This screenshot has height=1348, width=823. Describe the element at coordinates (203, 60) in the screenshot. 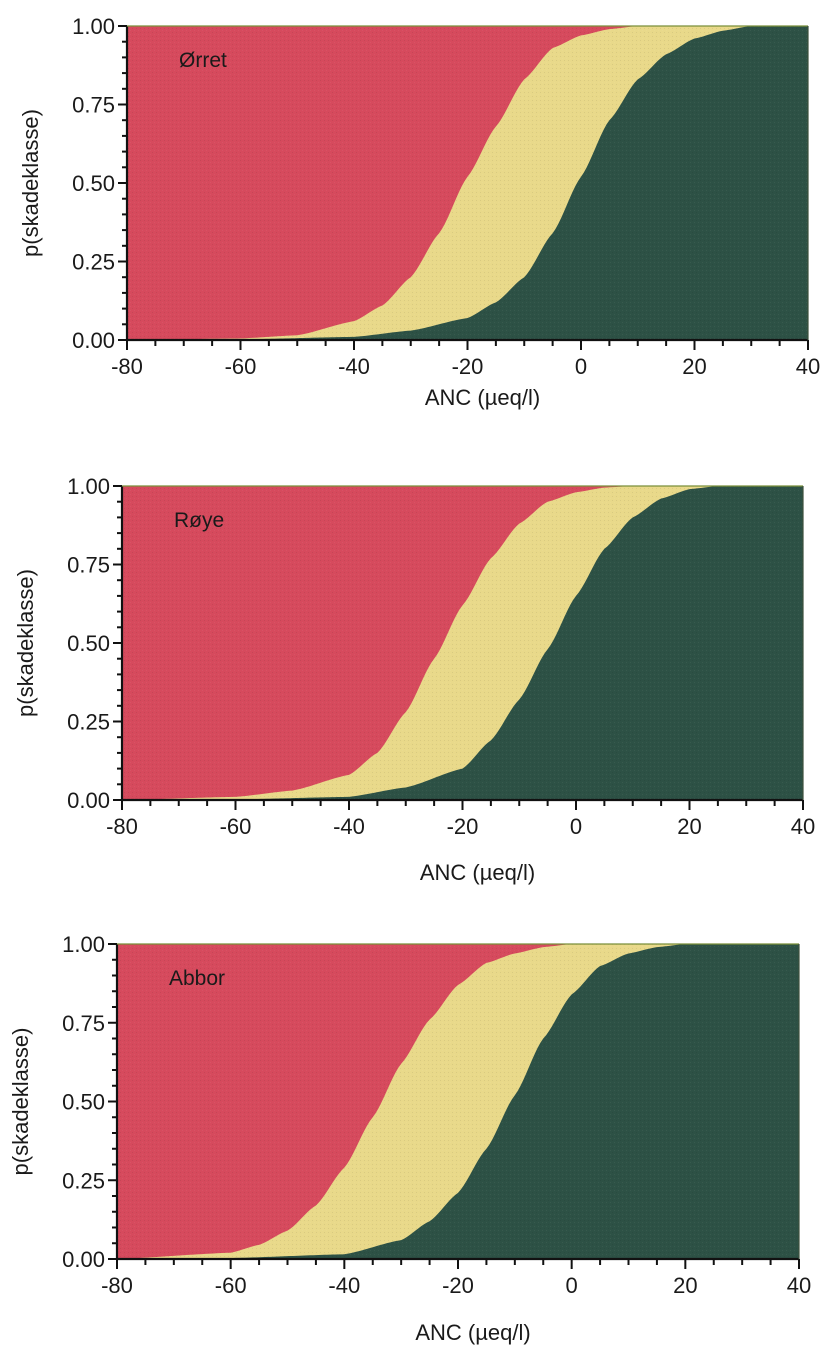

I see `panel-title: Ørret` at that location.